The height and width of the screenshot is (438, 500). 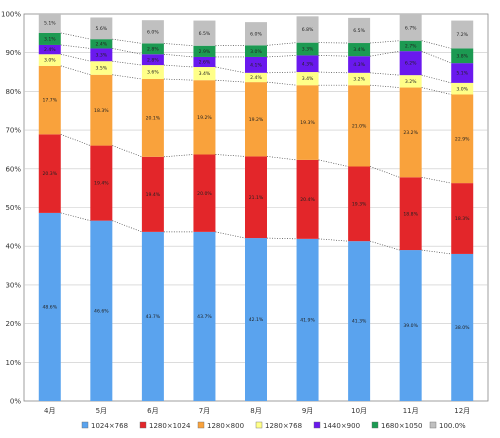 I want to click on data-label: 2.6%, so click(x=205, y=63).